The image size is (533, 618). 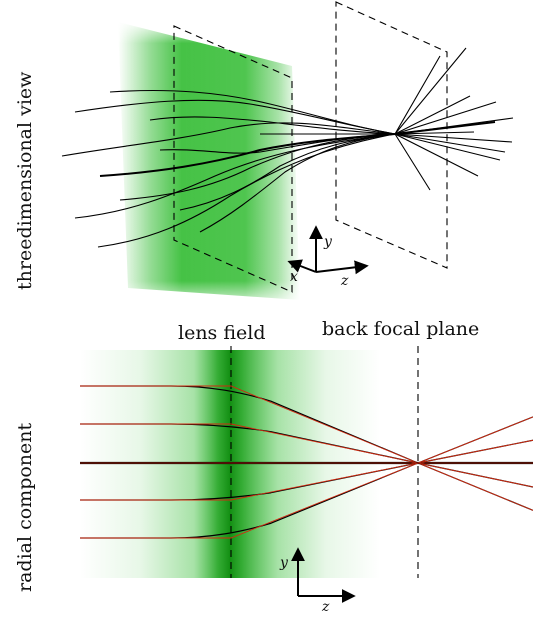 What do you see at coordinates (284, 563) in the screenshot?
I see `y-axis-label-bottom: y` at bounding box center [284, 563].